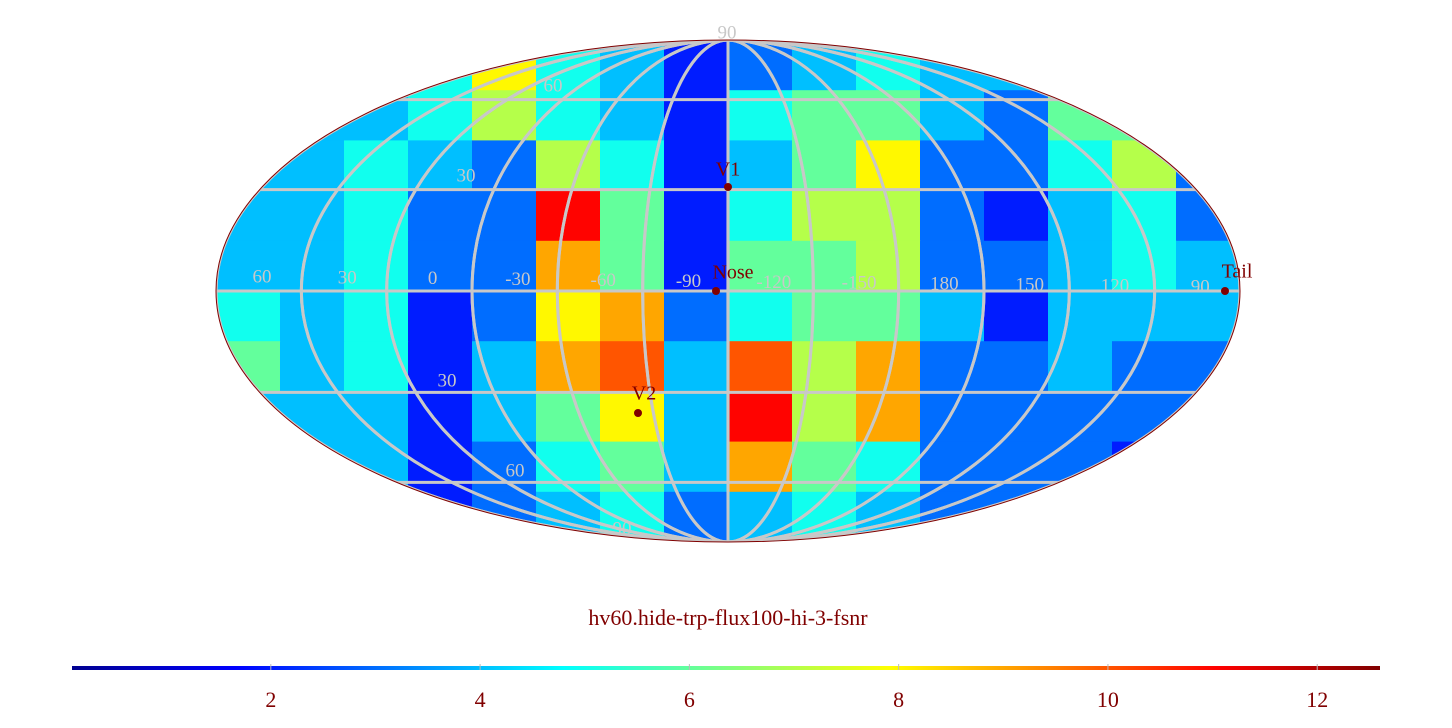 The width and height of the screenshot is (1452, 728). I want to click on marker-label: V2, so click(644, 394).